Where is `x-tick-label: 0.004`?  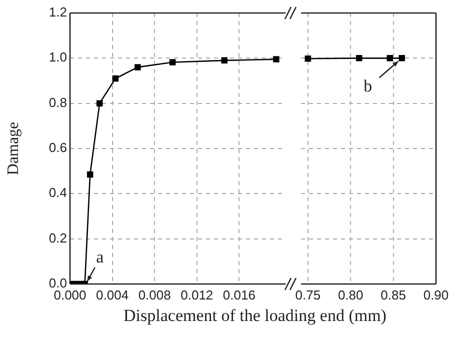 x-tick-label: 0.004 is located at coordinates (112, 294).